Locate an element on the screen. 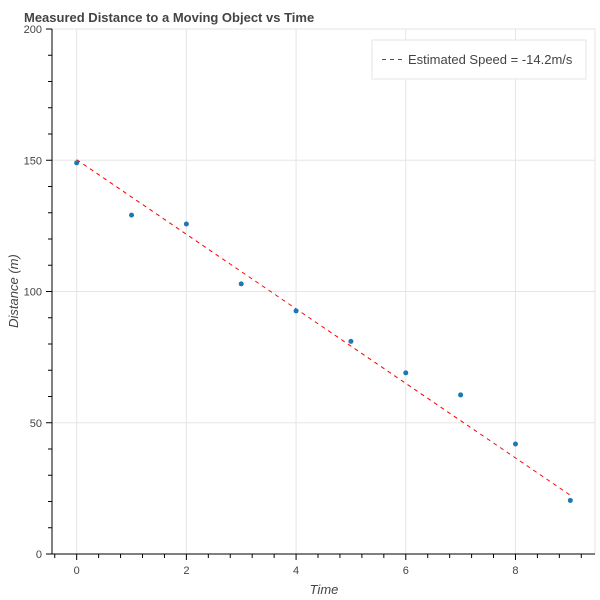  y-tick-label: 200 is located at coordinates (33, 30).